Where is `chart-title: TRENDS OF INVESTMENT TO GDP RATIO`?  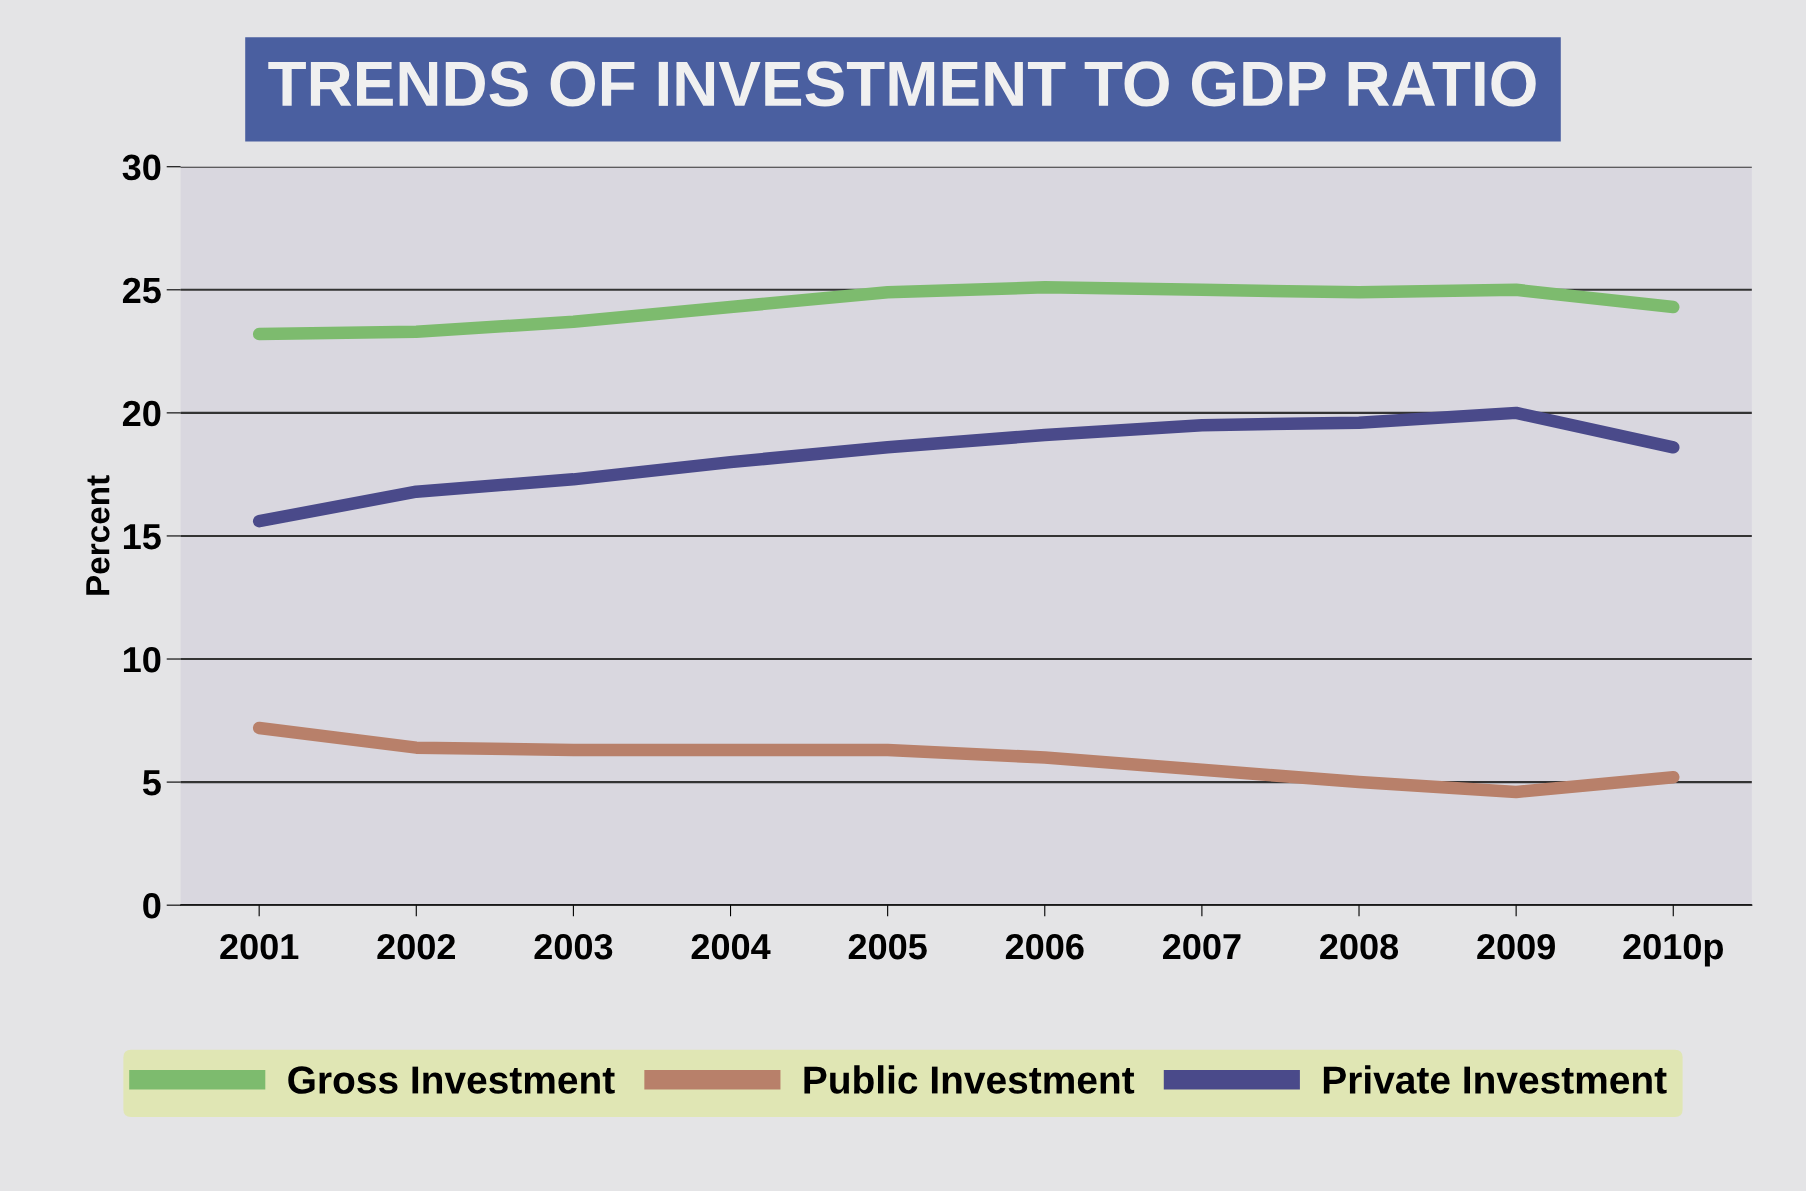 chart-title: TRENDS OF INVESTMENT TO GDP RATIO is located at coordinates (902, 84).